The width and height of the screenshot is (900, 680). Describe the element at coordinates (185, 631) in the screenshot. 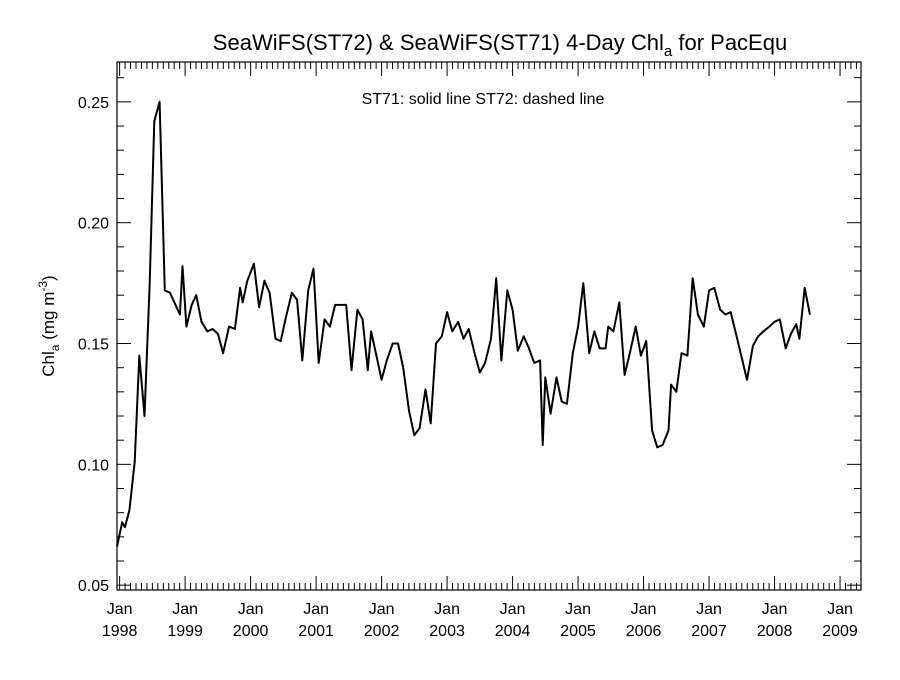

I see `x-tick-year-label: 1999` at that location.